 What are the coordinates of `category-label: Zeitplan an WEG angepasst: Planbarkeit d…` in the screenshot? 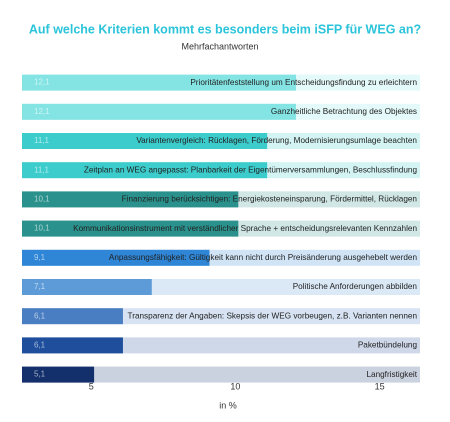 It's located at (251, 169).